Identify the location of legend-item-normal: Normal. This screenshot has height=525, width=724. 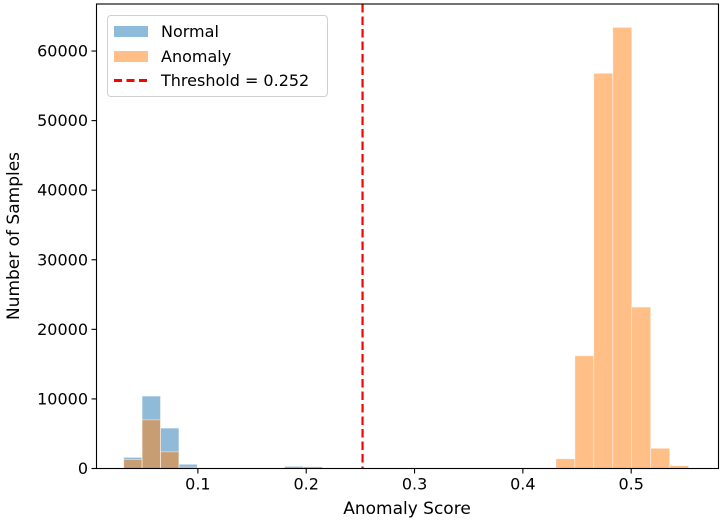
(217, 31).